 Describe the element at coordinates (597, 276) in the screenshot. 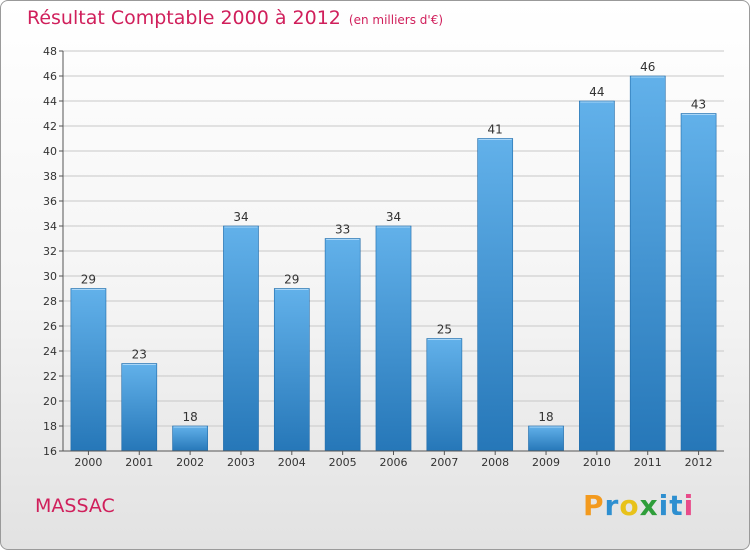

I see `bar-2010` at that location.